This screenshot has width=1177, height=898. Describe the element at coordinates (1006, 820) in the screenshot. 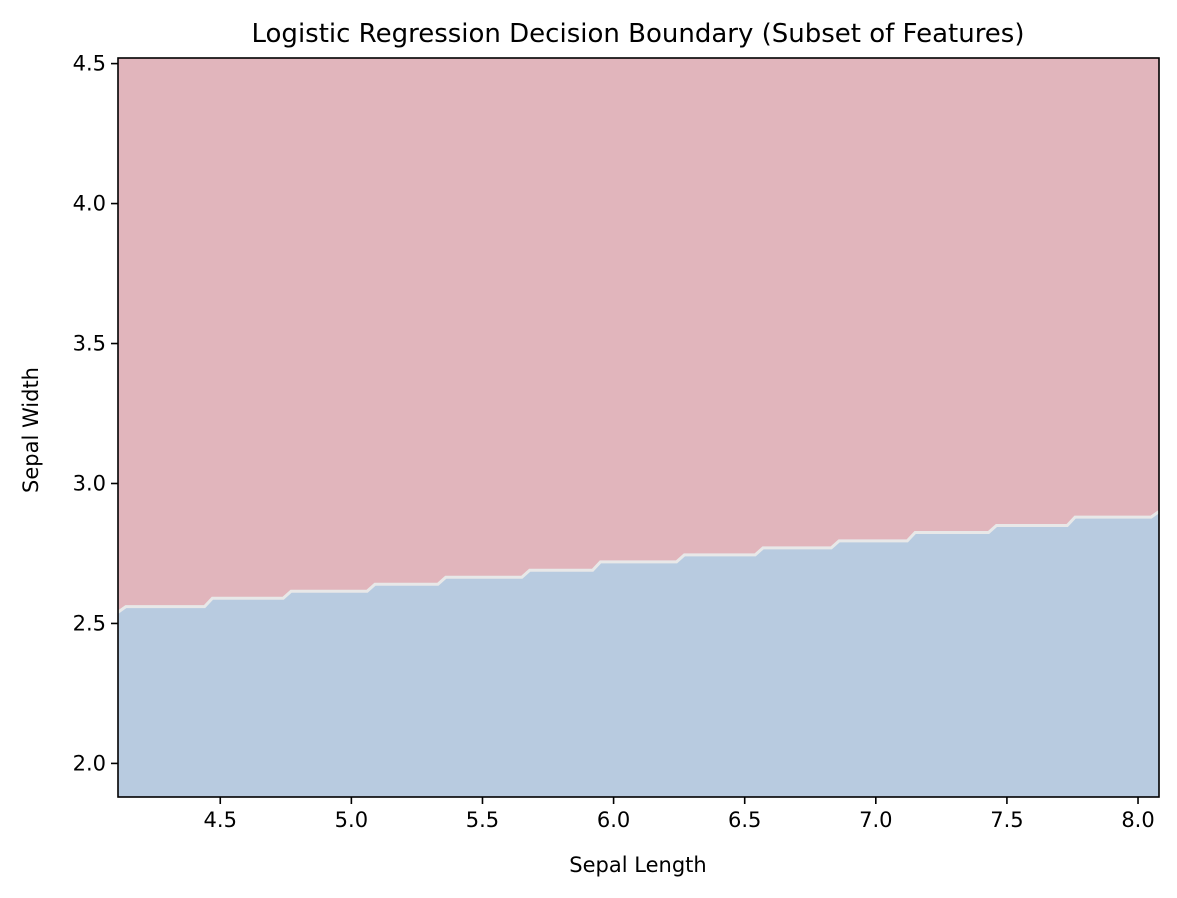

I see `x-tick-label: 7.5` at that location.